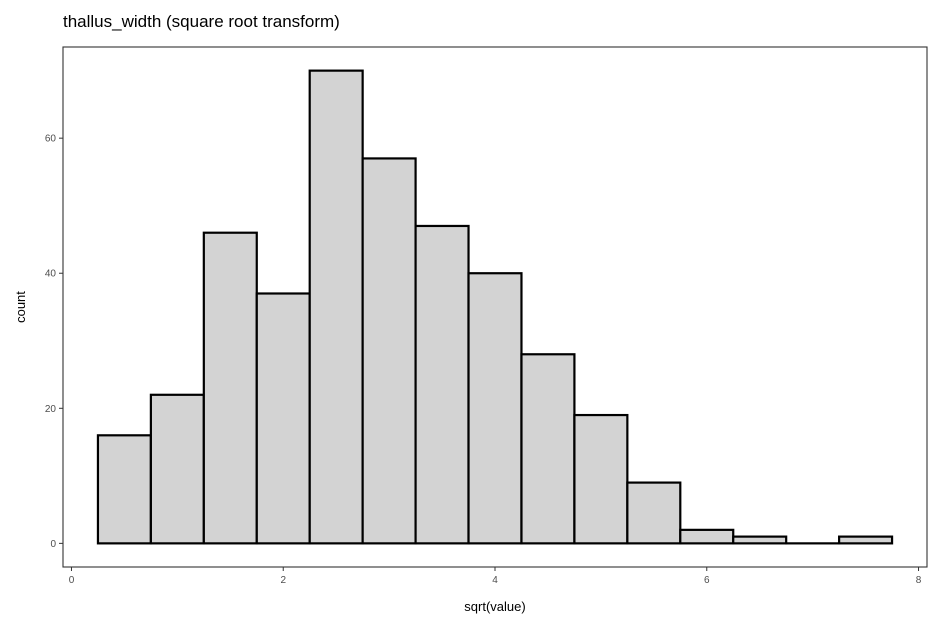 This screenshot has height=629, width=944. Describe the element at coordinates (53, 544) in the screenshot. I see `y-tick-label: 0` at that location.